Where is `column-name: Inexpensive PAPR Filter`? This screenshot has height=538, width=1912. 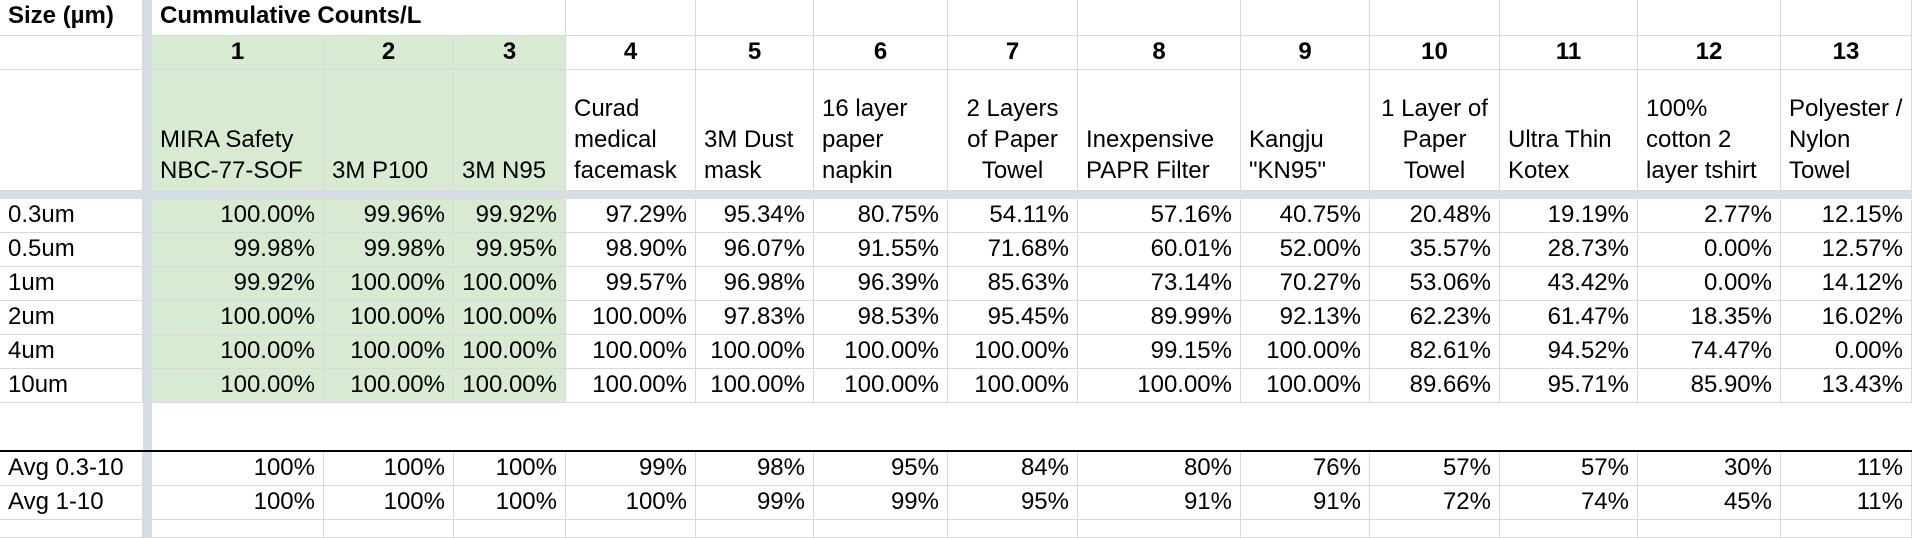 column-name: Inexpensive PAPR Filter is located at coordinates (1159, 130).